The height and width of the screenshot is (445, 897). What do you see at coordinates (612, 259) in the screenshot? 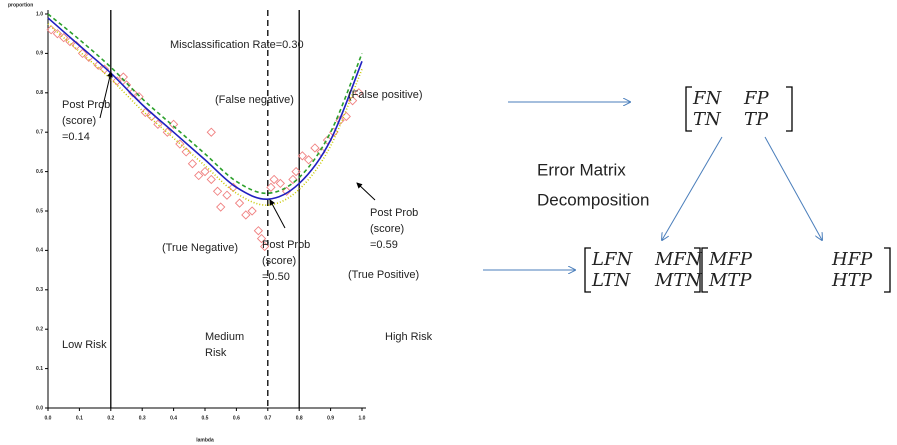
I see `matrix-entry: LFN` at bounding box center [612, 259].